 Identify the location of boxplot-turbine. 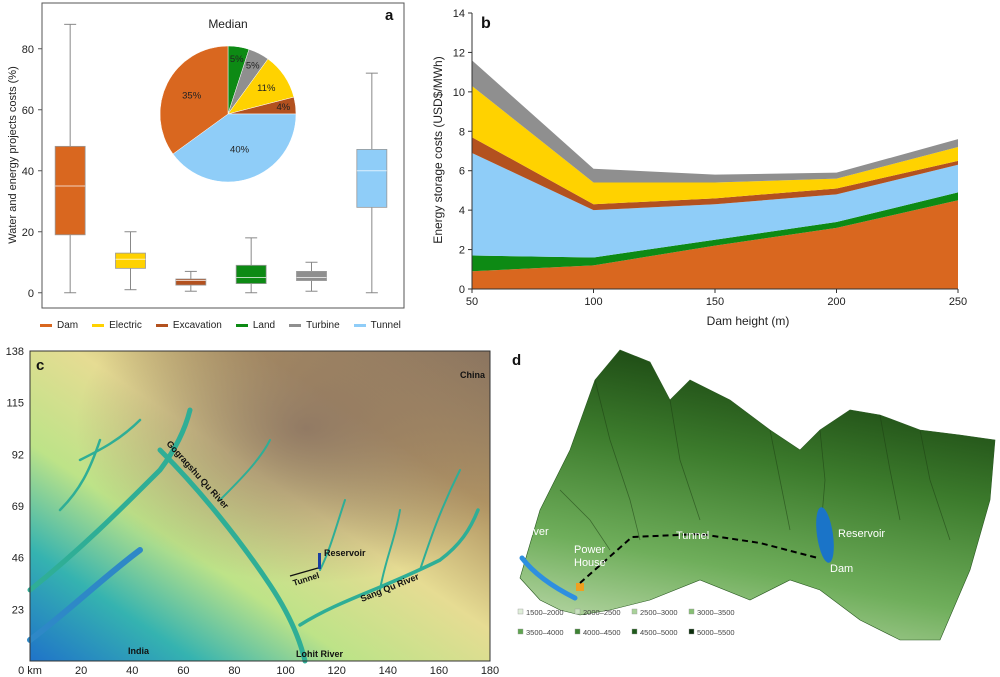
(311, 276).